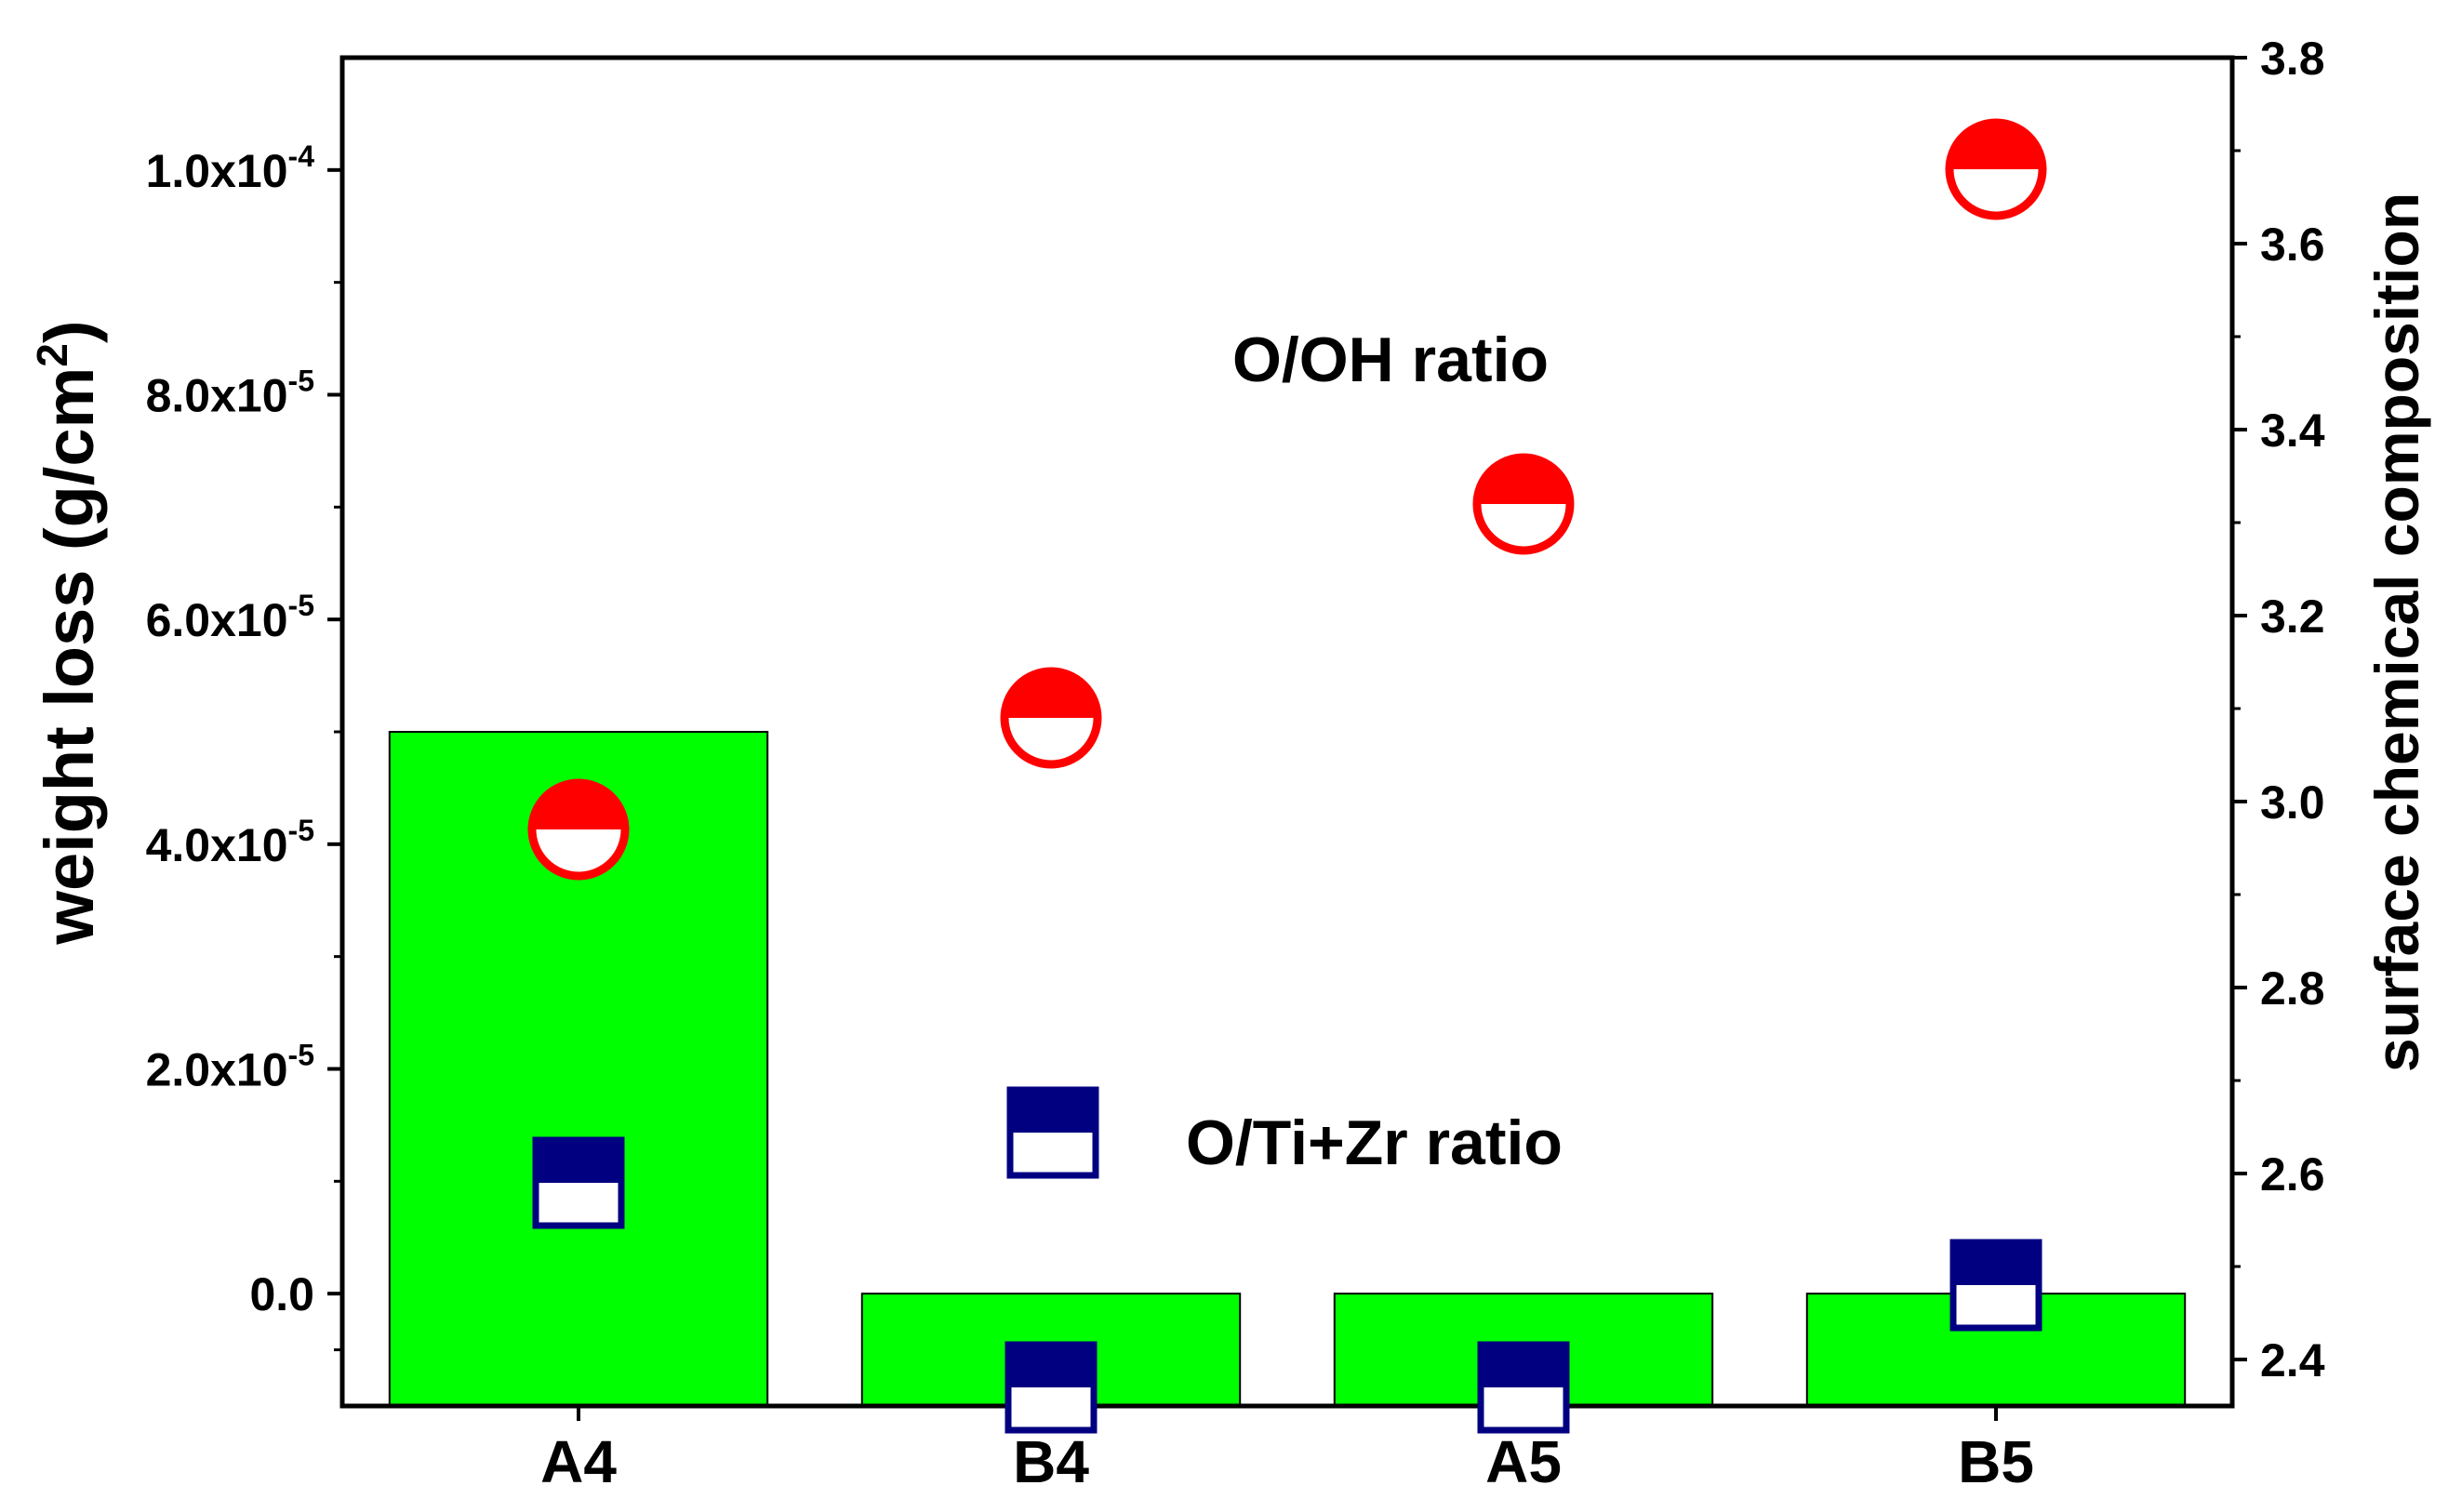  Describe the element at coordinates (1995, 1285) in the screenshot. I see `o-ti-zr-ratio-point-b5` at that location.